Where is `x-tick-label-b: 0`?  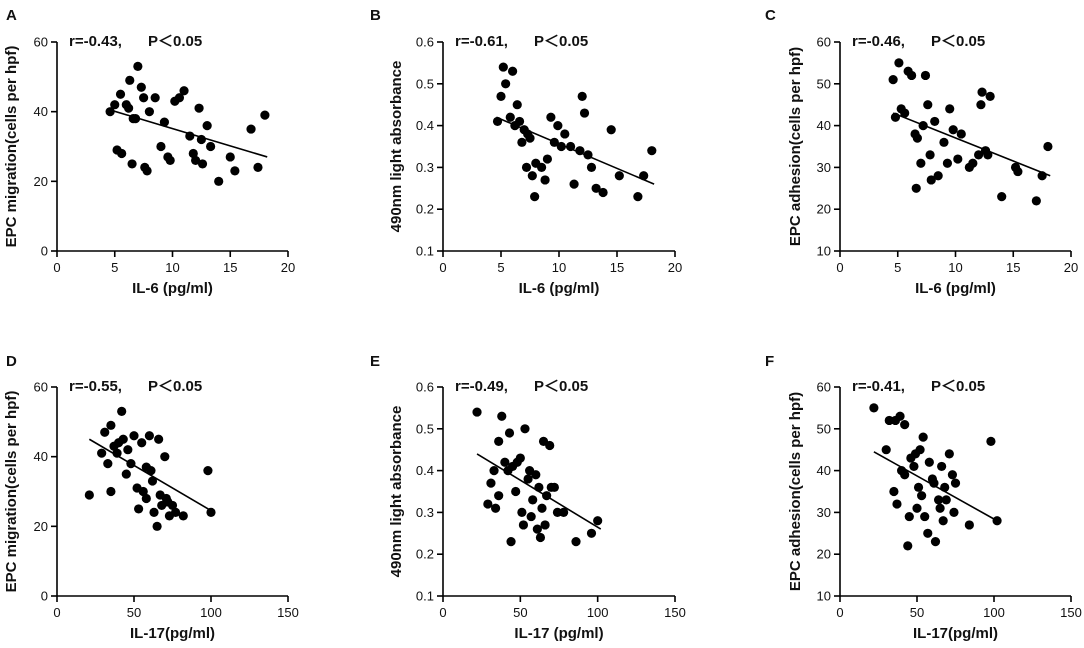
x-tick-label-b: 0 is located at coordinates (442, 267).